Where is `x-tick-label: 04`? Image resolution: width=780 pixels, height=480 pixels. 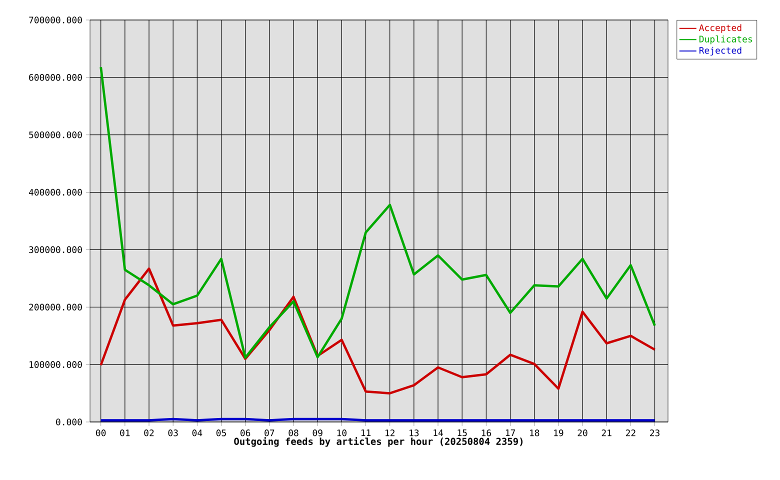
x-tick-label: 04 is located at coordinates (197, 433).